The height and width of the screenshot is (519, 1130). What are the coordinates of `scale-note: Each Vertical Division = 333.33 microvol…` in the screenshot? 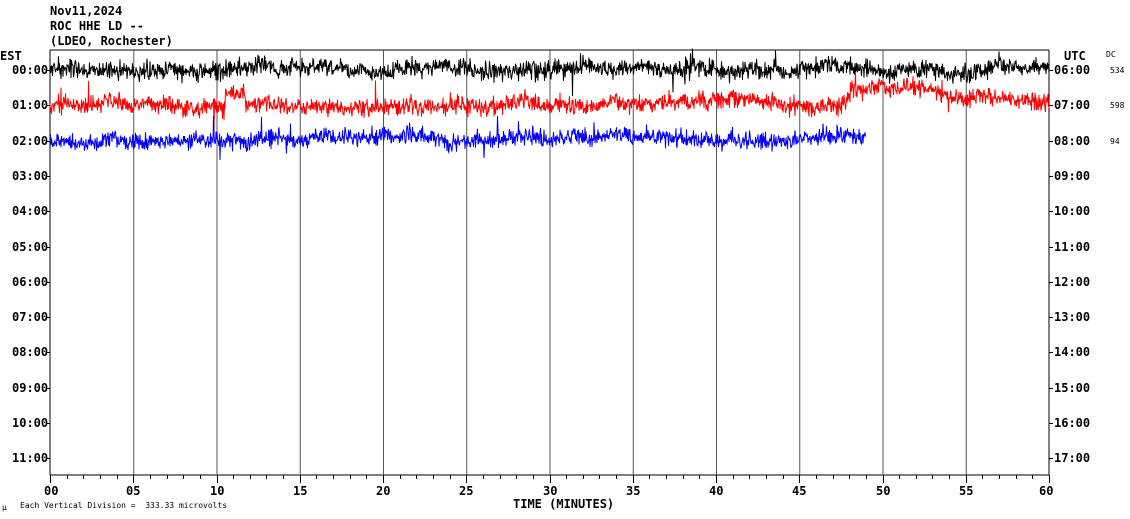 It's located at (124, 505).